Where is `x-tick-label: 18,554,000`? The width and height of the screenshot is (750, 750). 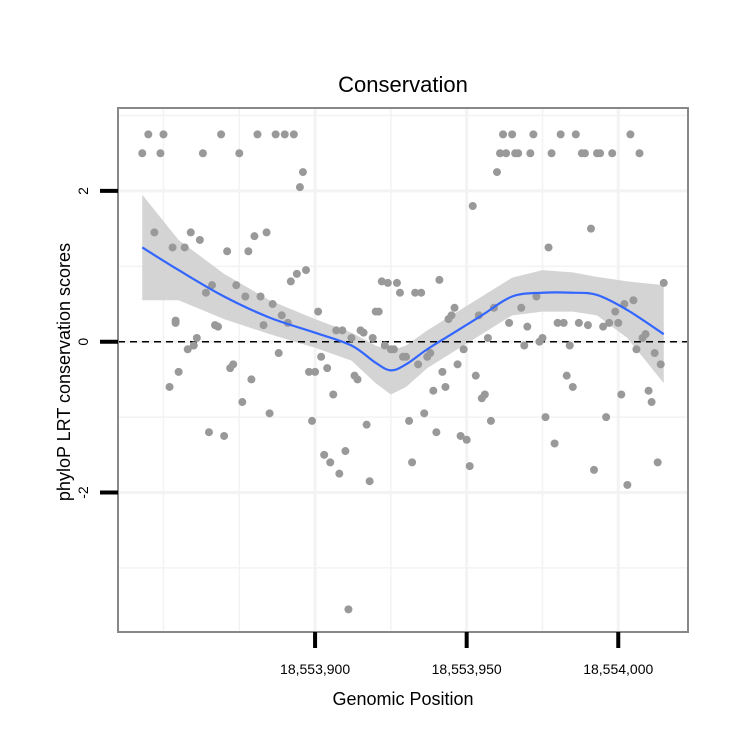
x-tick-label: 18,554,000 is located at coordinates (618, 669).